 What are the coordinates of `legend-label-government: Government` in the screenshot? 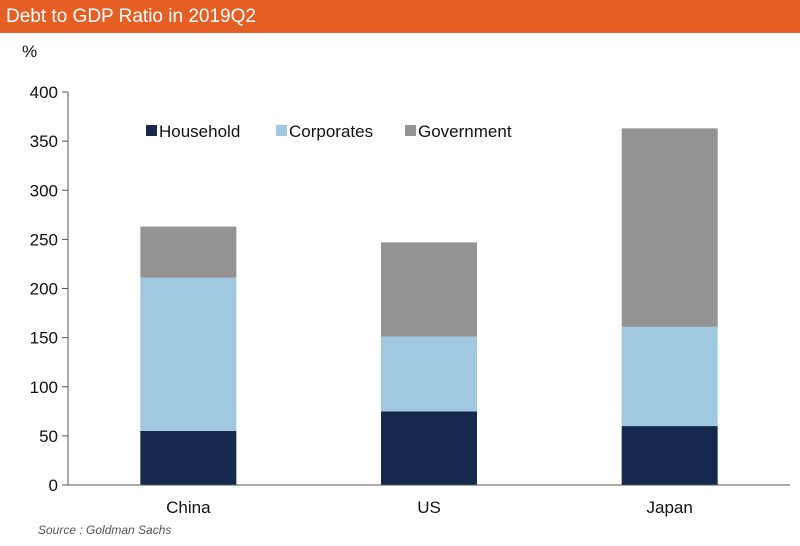 It's located at (465, 131).